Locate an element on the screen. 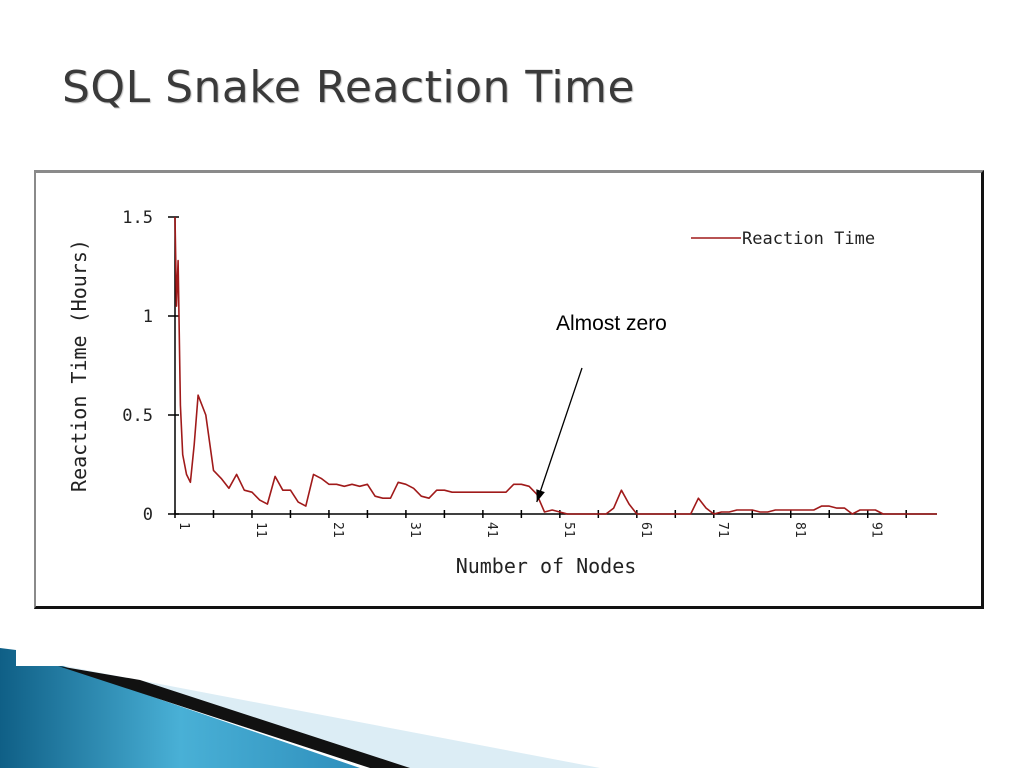  x-tick-label: 91 is located at coordinates (876, 530).